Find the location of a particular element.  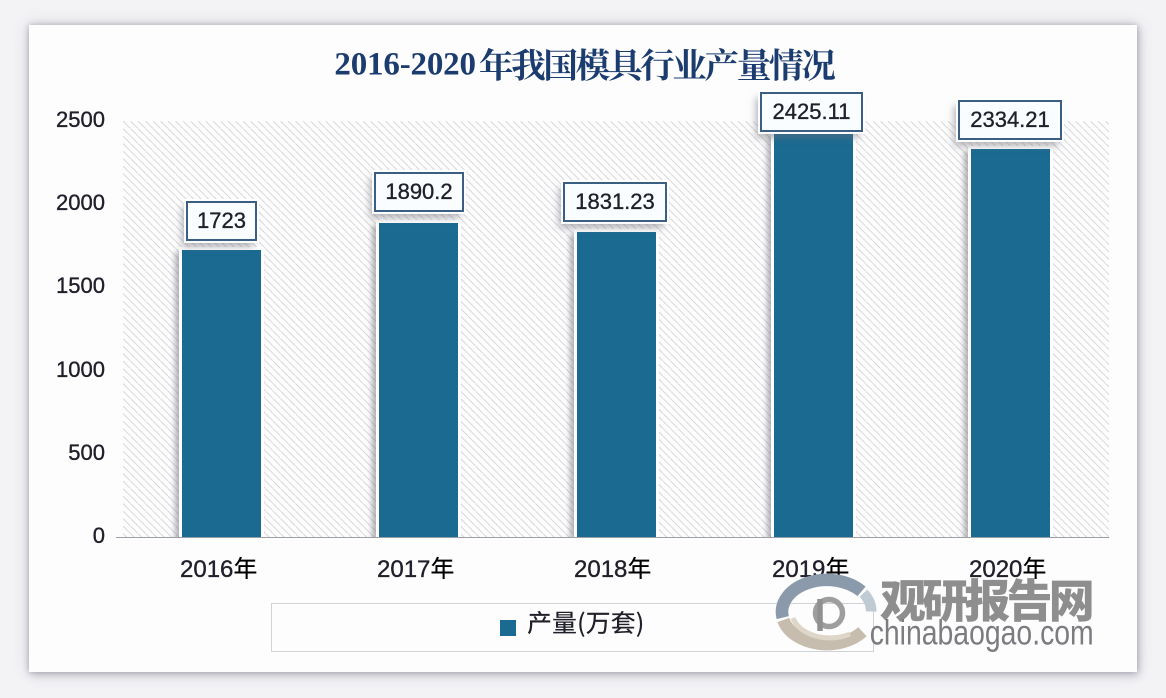

svg-text: 2016 is located at coordinates (206, 569).